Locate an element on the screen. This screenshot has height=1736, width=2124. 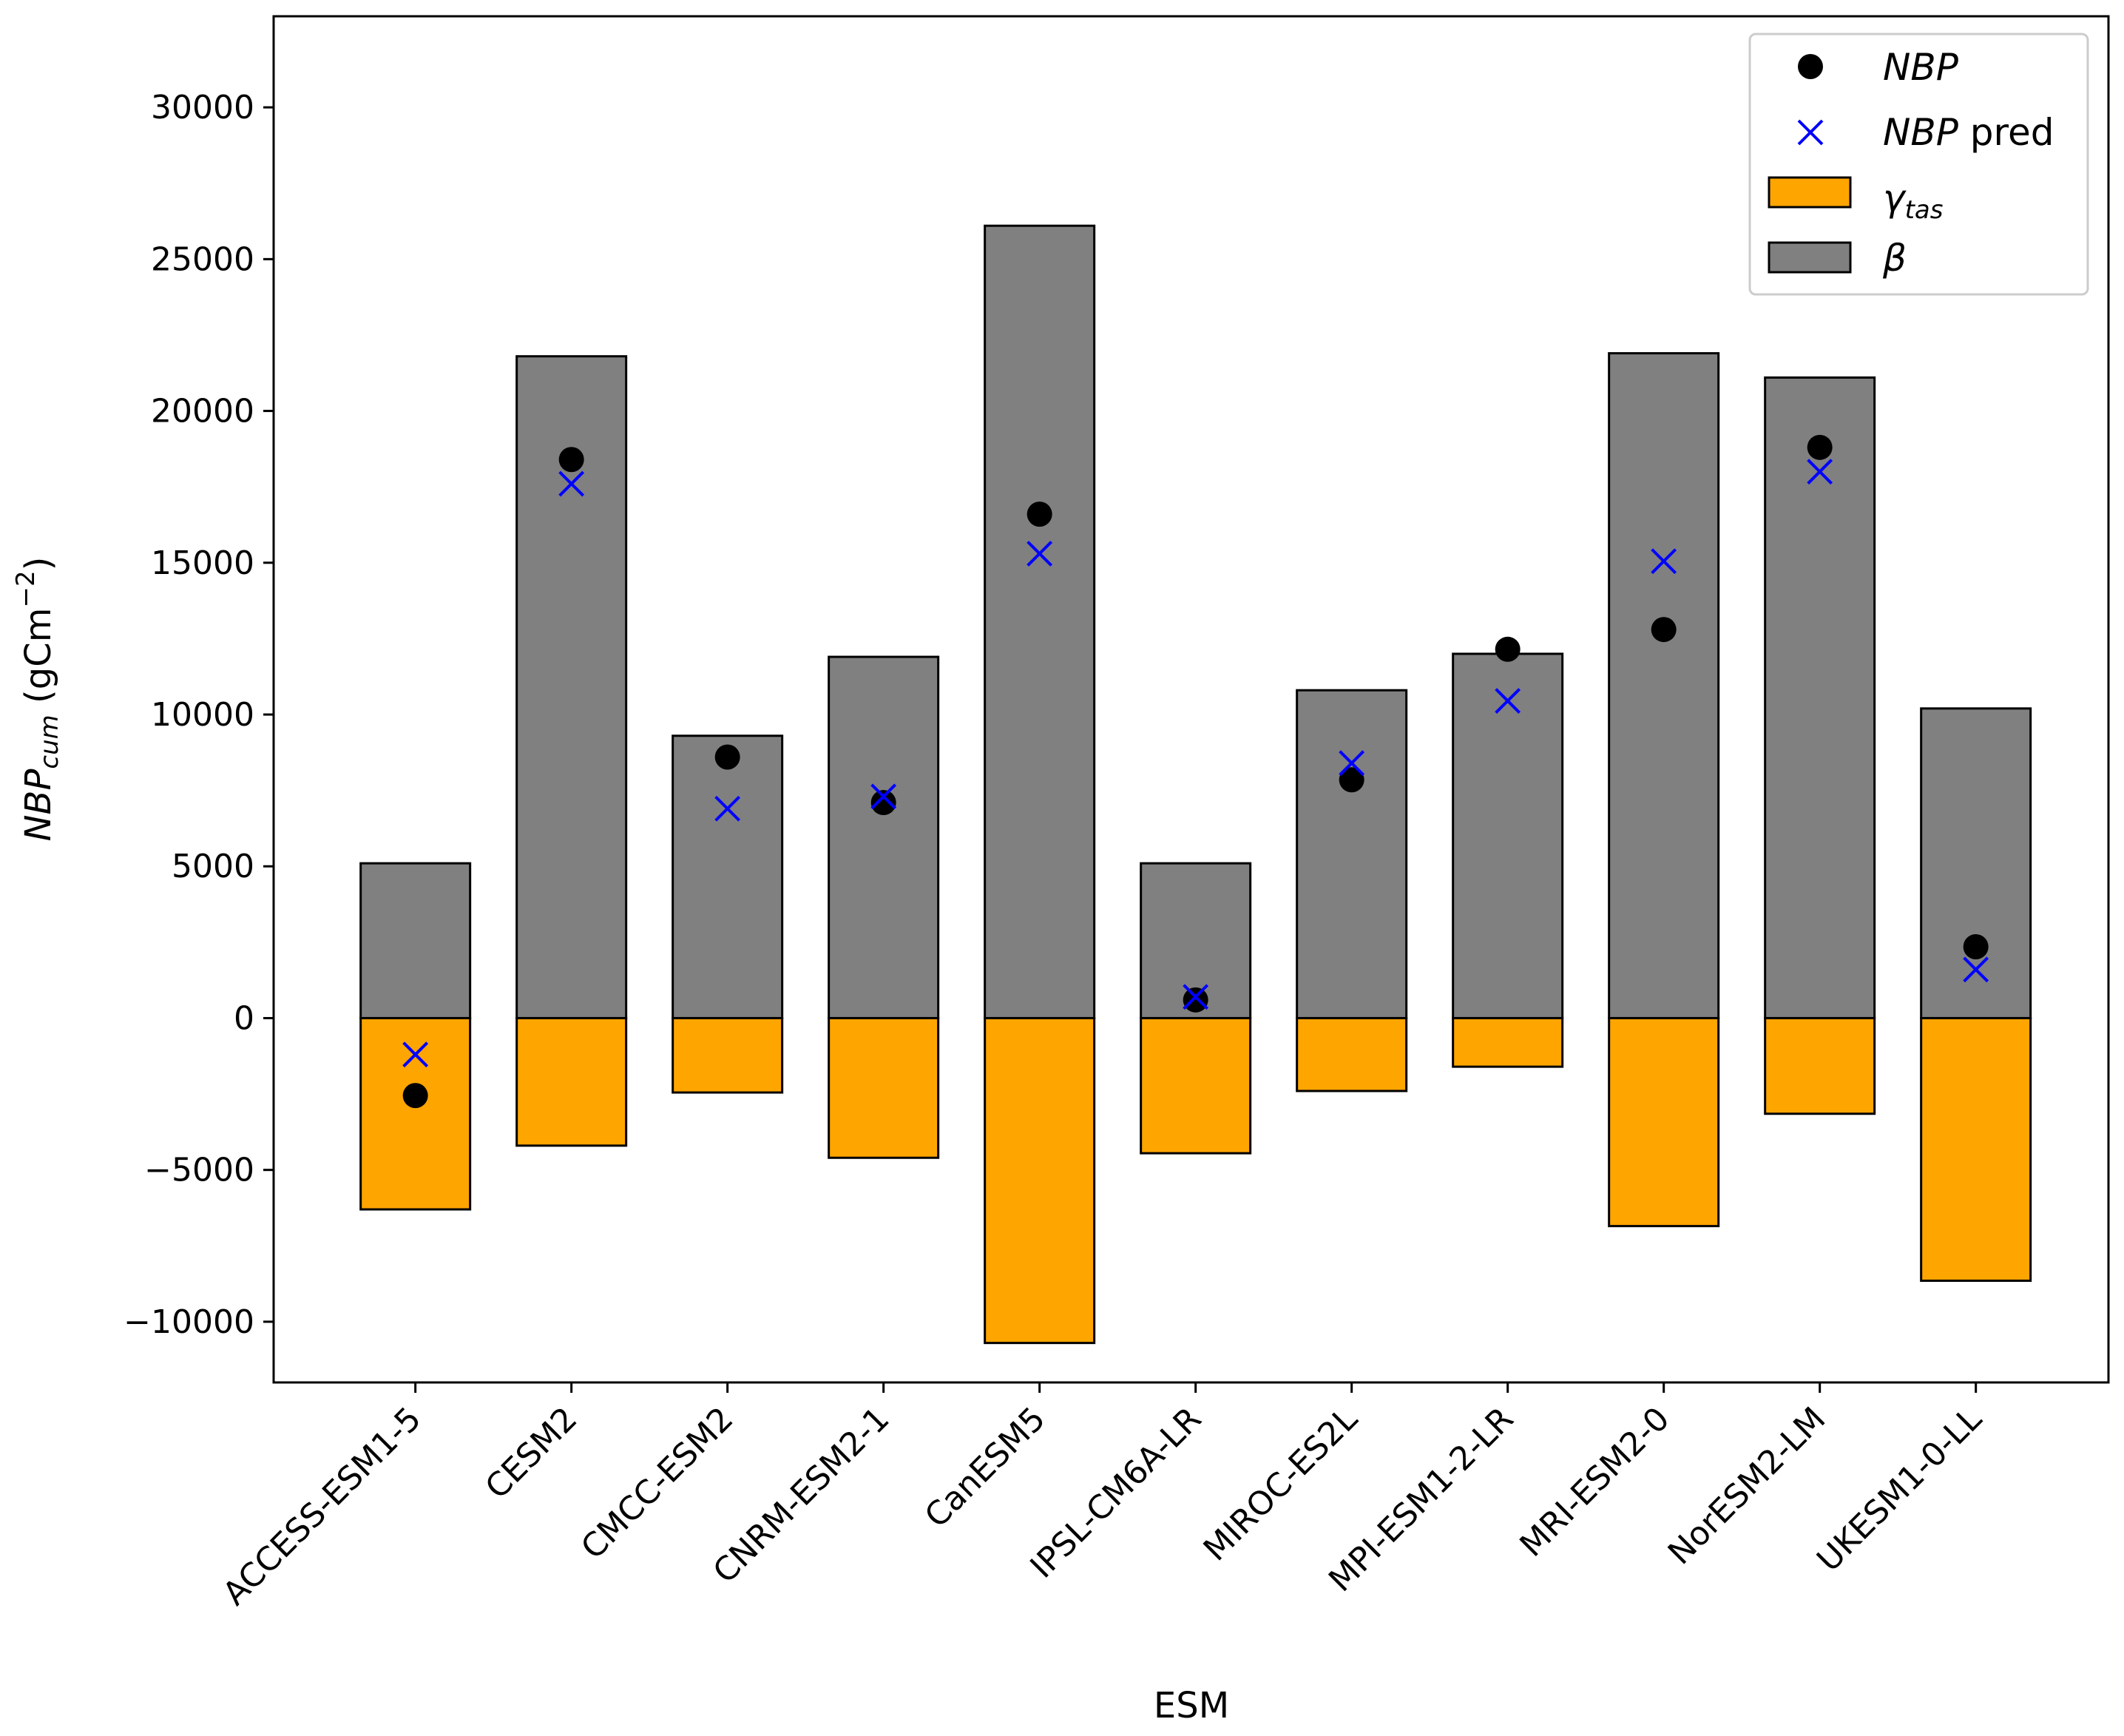
bar-beta-miroc-es2l is located at coordinates (1352, 854).